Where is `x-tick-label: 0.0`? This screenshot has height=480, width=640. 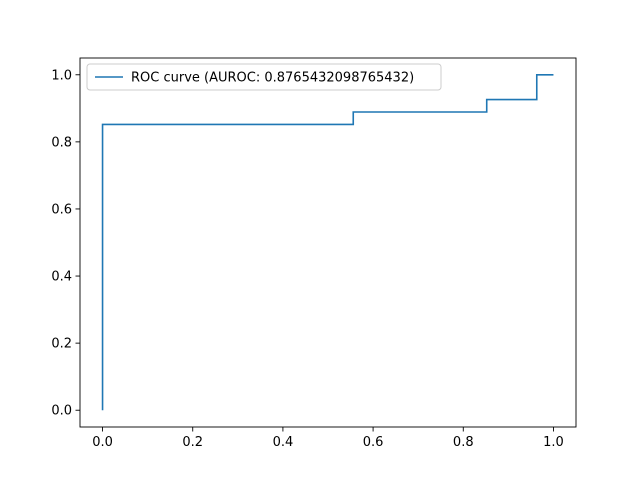
x-tick-label: 0.0 is located at coordinates (102, 442).